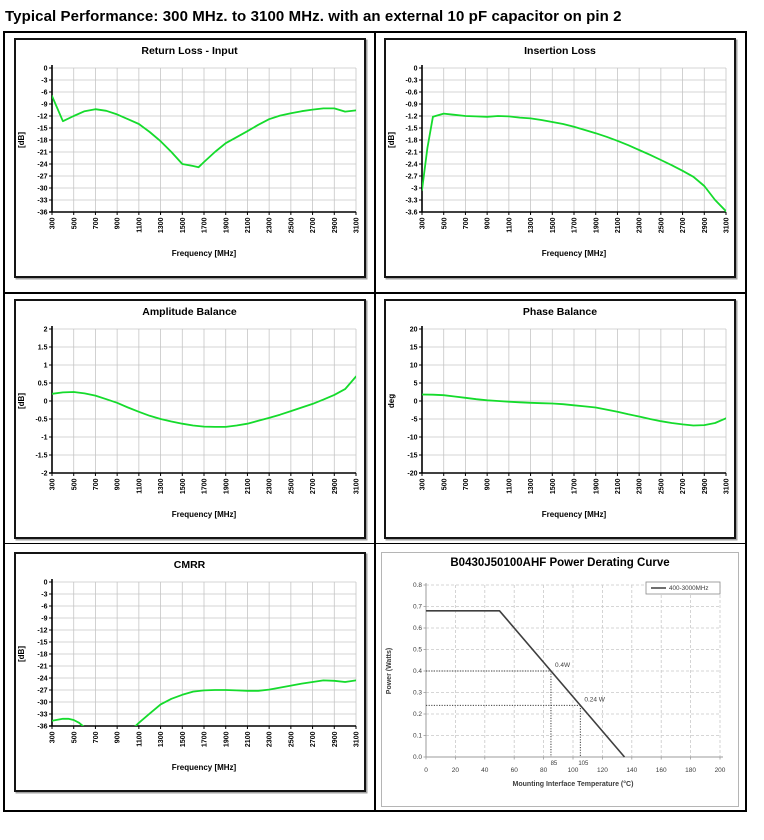 This screenshot has height=840, width=764. I want to click on svg-text: -0.5, so click(41, 419).